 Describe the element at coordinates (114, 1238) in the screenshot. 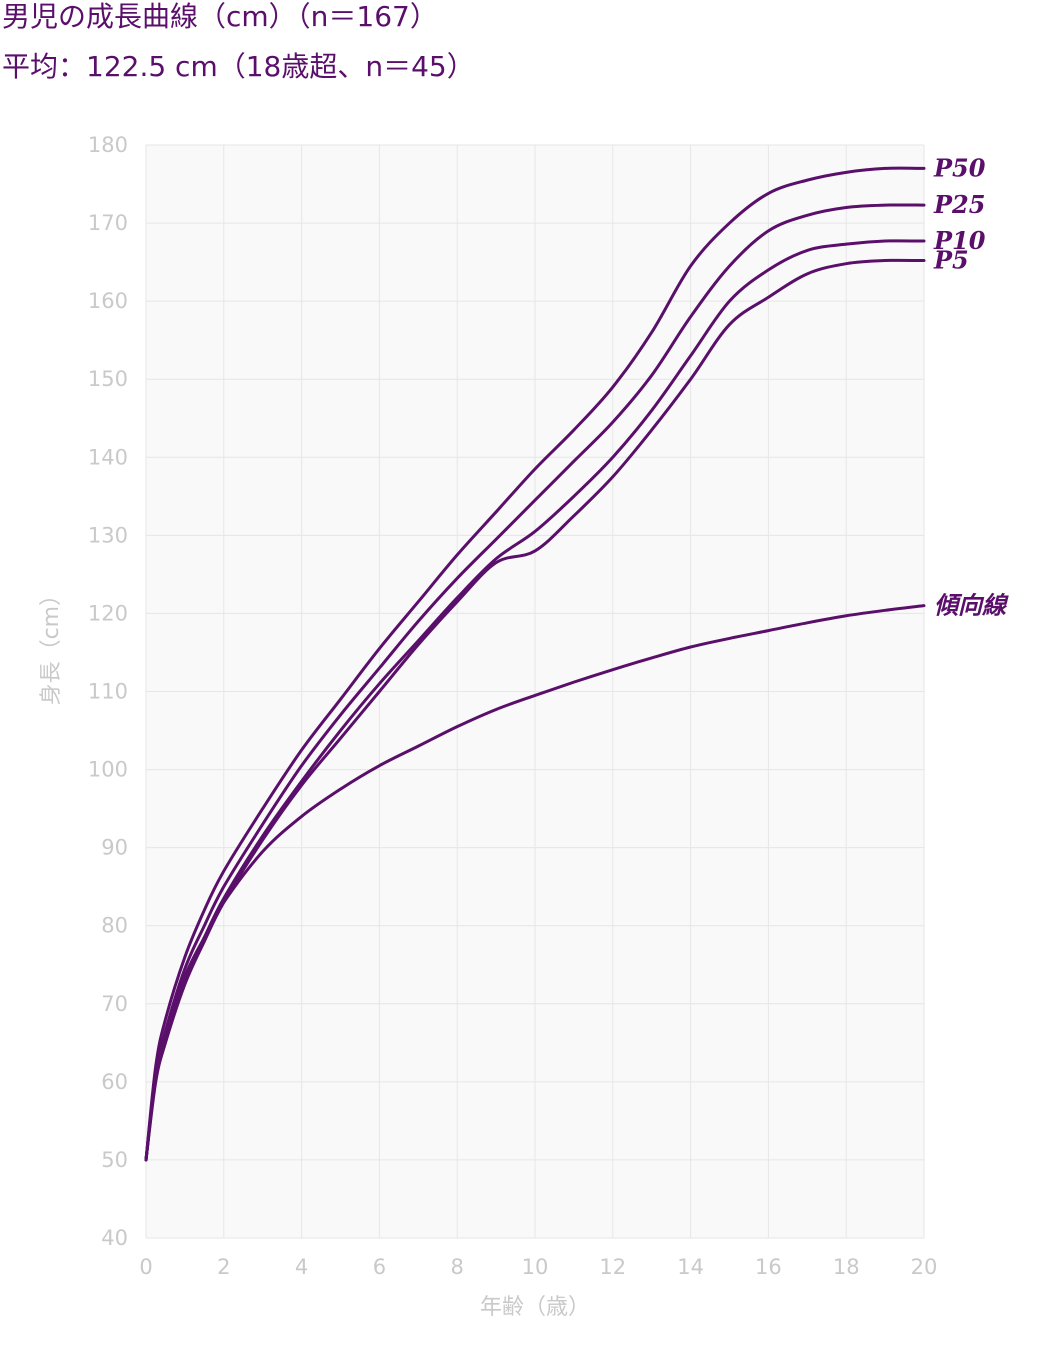

I see `y-tick-label: 40` at that location.